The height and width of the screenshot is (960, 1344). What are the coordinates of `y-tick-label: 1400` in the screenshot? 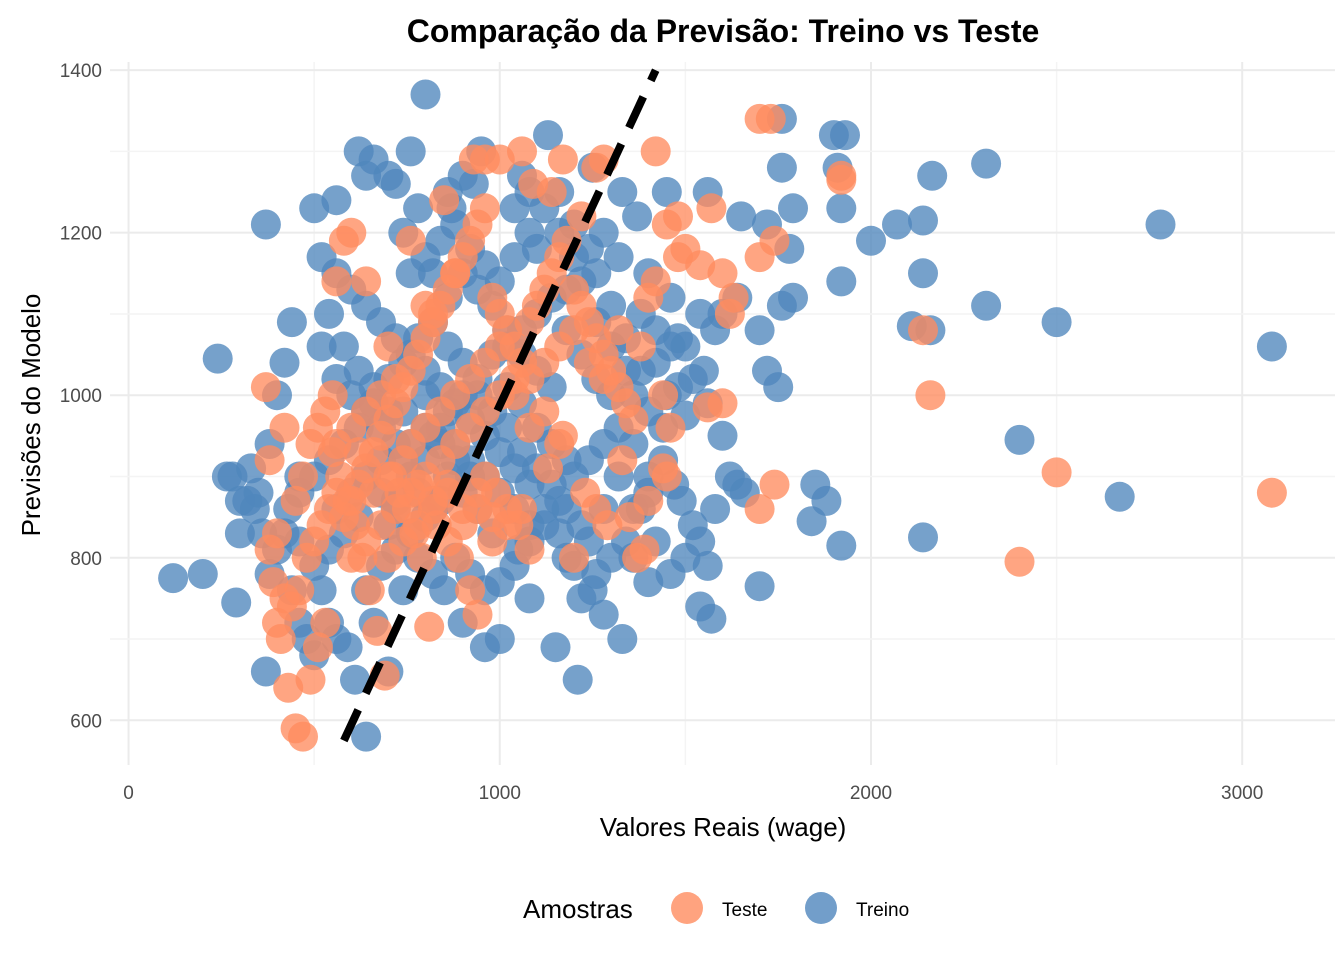 It's located at (81, 71).